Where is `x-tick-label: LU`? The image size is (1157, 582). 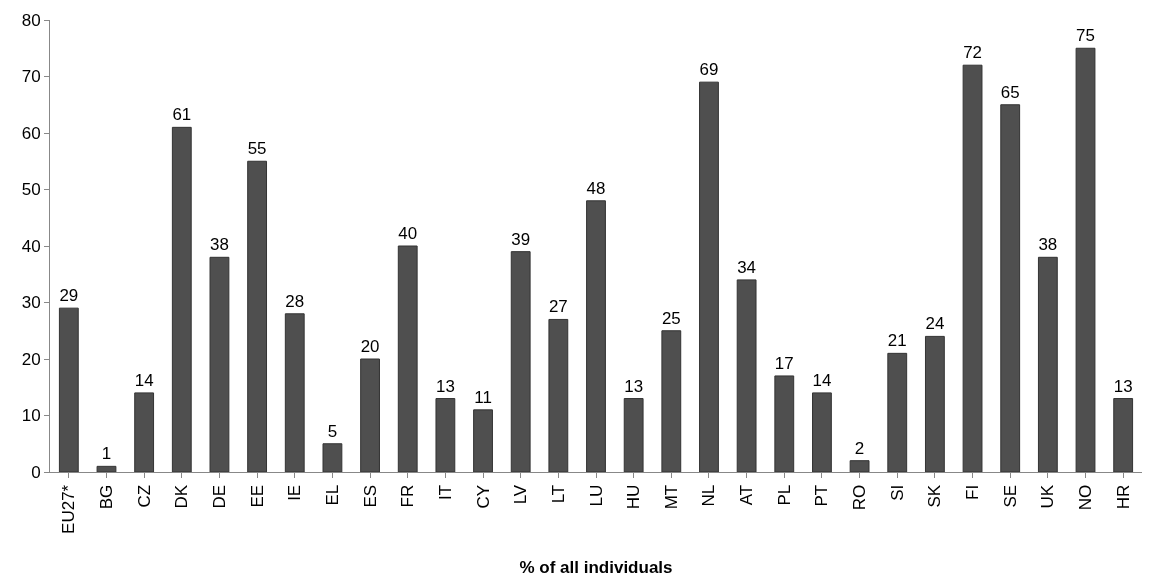 x-tick-label: LU is located at coordinates (596, 495).